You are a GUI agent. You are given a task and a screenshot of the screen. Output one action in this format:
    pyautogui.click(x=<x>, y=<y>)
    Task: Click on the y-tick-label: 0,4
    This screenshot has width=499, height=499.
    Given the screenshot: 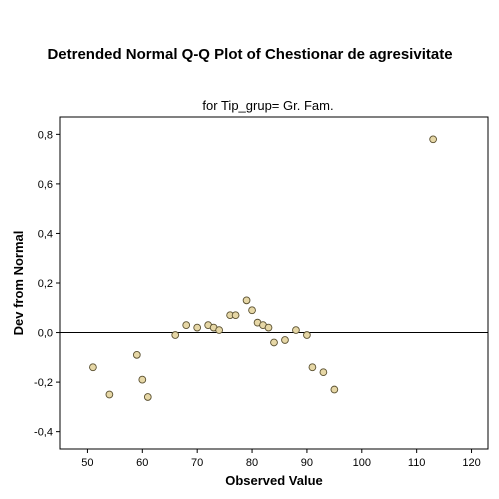 What is the action you would take?
    pyautogui.click(x=45, y=234)
    